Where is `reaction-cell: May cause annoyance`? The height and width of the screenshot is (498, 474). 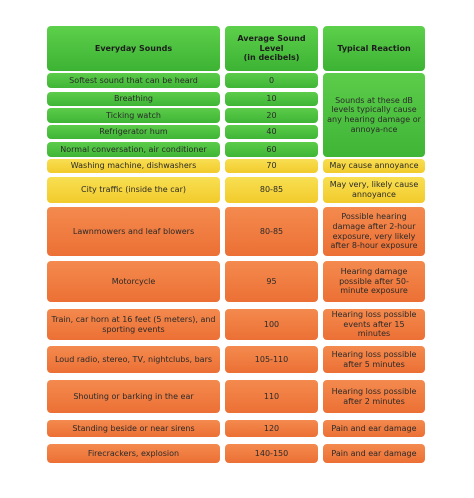
reaction-cell: May cause annoyance is located at coordinates (374, 166).